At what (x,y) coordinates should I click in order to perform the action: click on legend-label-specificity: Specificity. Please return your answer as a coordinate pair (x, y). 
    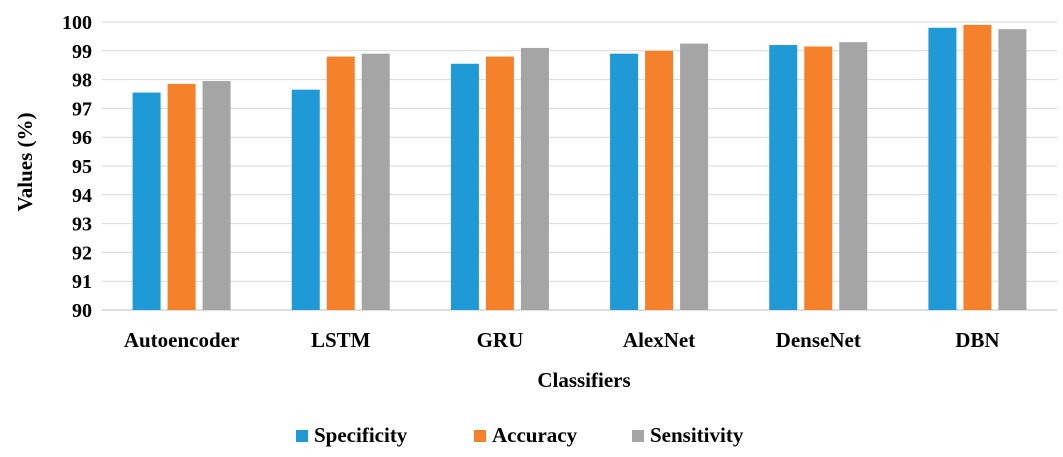
    Looking at the image, I should click on (361, 435).